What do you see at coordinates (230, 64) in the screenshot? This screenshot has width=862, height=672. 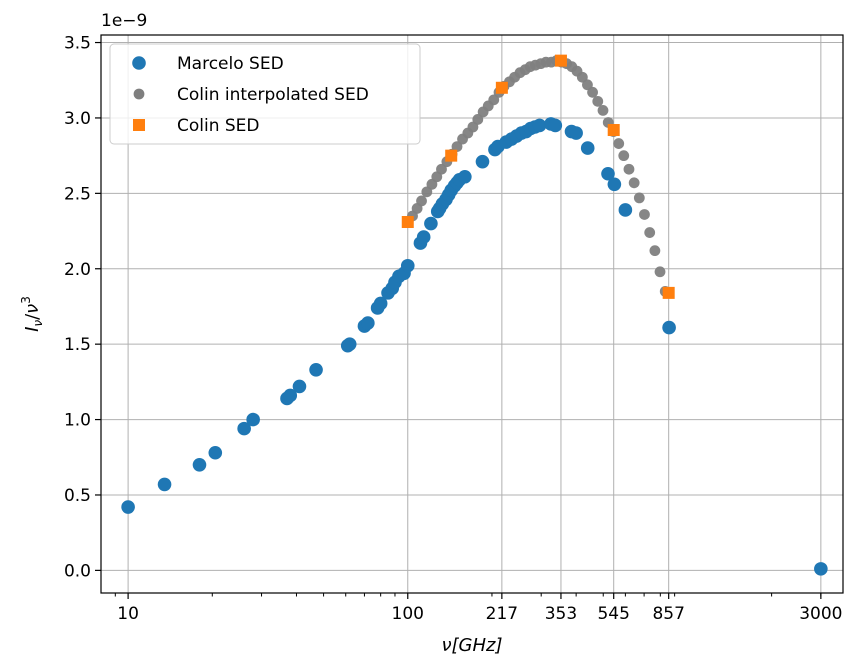 I see `legend-label: Marcelo SED` at bounding box center [230, 64].